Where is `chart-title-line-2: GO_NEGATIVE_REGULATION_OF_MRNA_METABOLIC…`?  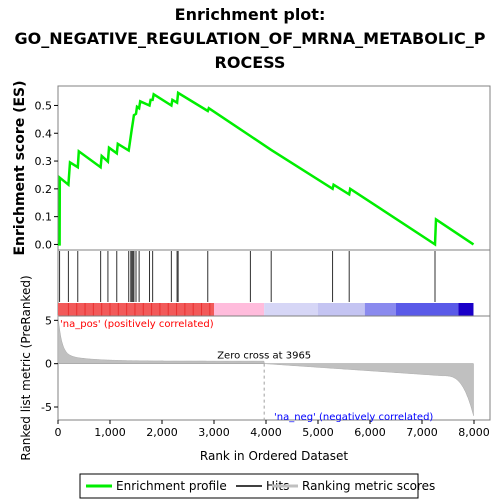 chart-title-line-2: GO_NEGATIVE_REGULATION_OF_MRNA_METABOLIC… is located at coordinates (250, 38).